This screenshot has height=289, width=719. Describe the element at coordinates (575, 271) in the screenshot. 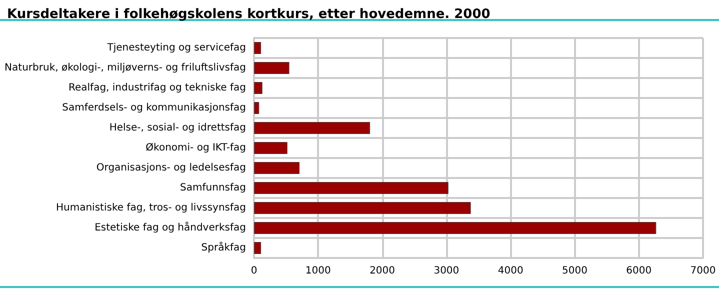

I see `x-tick-label: 5000` at that location.